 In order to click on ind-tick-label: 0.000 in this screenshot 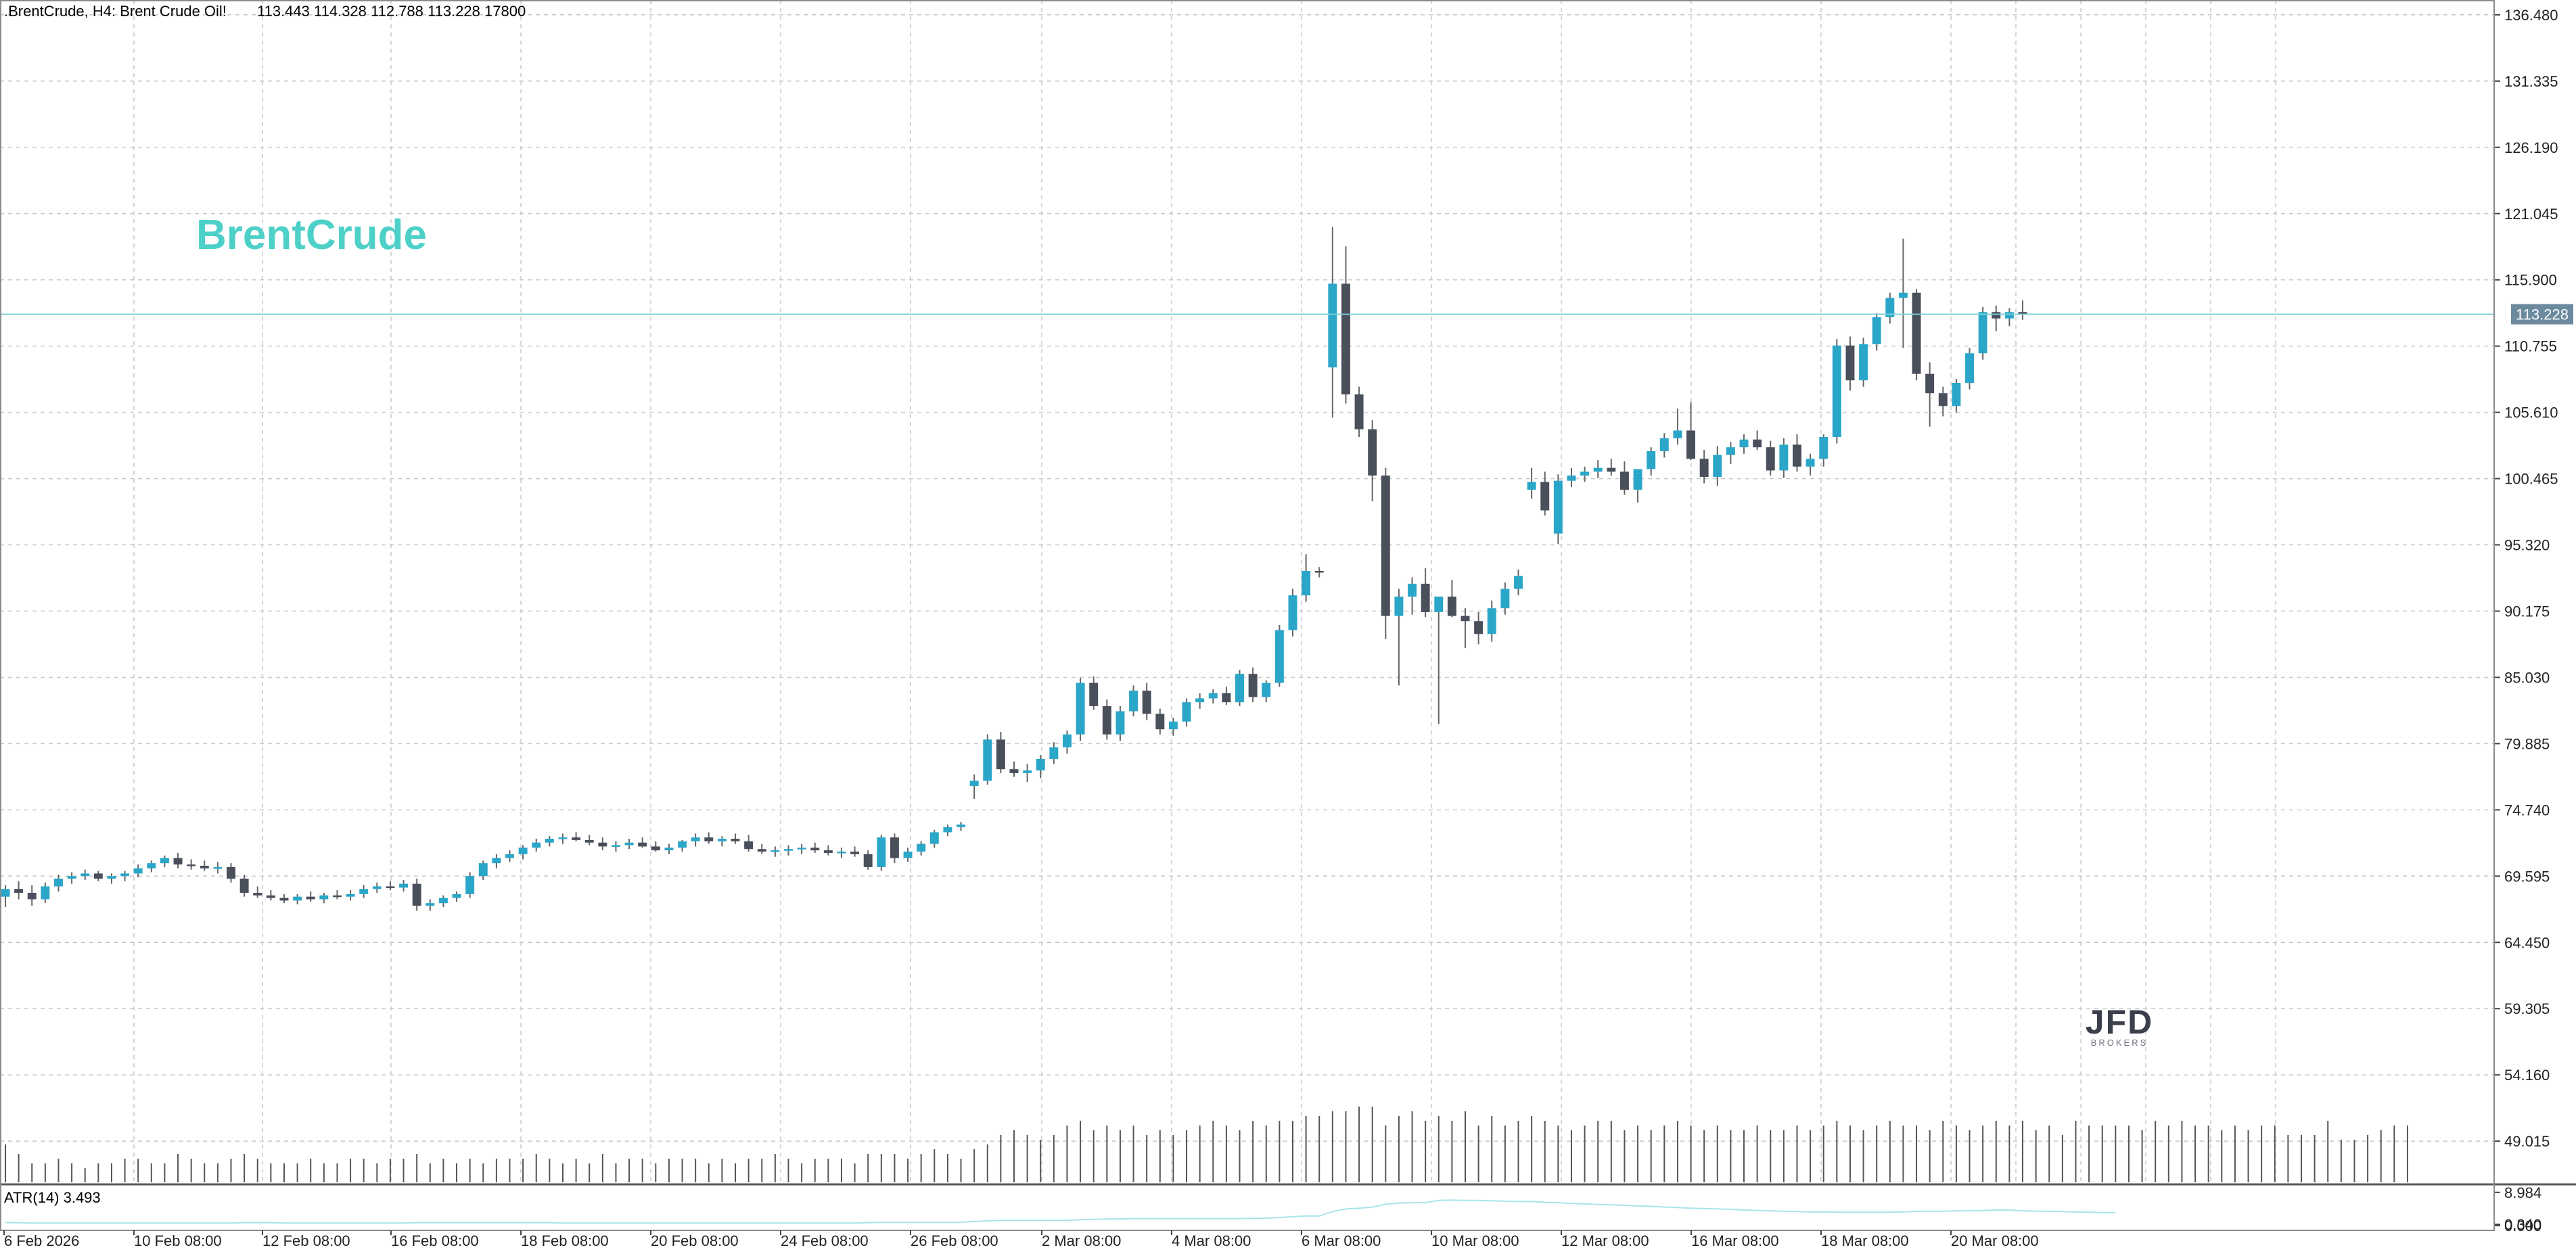, I will do `click(2523, 1226)`.